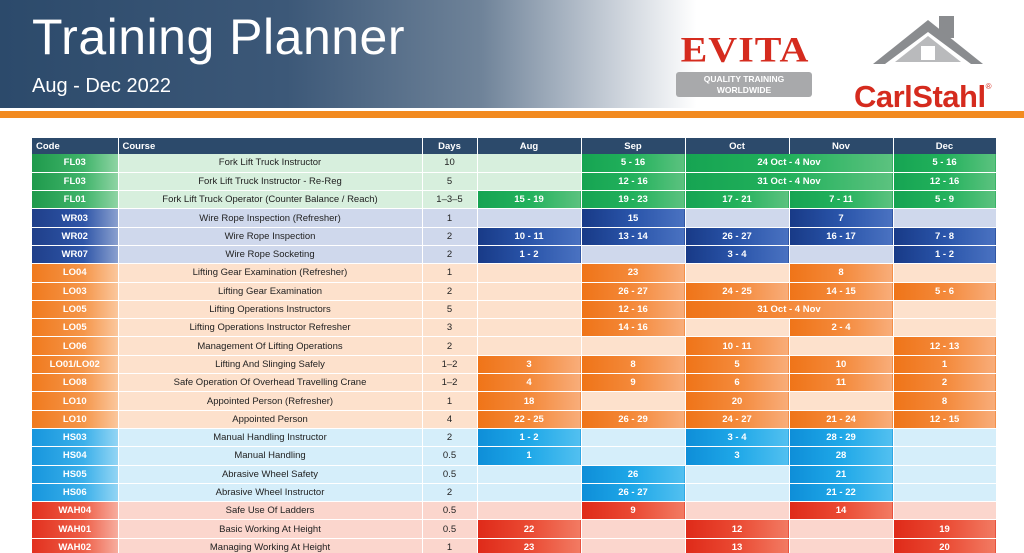  I want to click on session-dates-cell: 2, so click(945, 383).